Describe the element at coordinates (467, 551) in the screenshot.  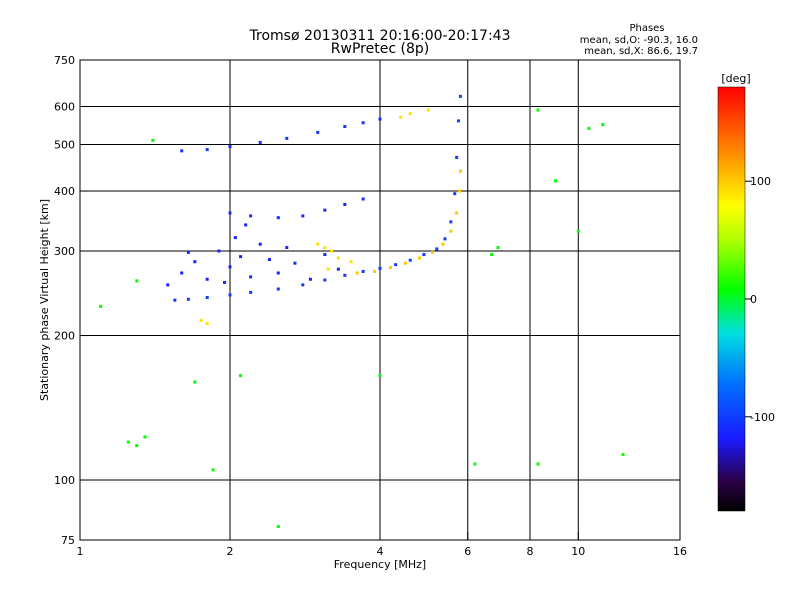
I see `x-tick-label: 6` at that location.